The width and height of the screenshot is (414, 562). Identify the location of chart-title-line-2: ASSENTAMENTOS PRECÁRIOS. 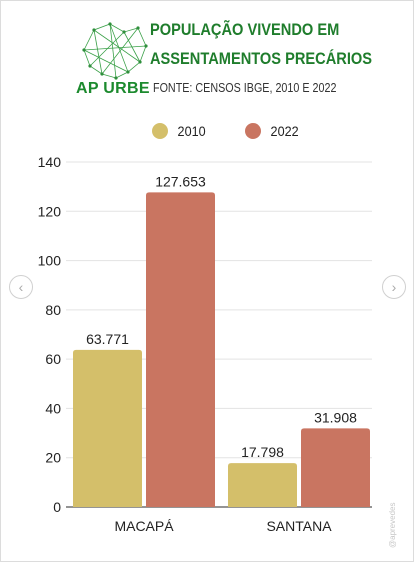
(261, 58).